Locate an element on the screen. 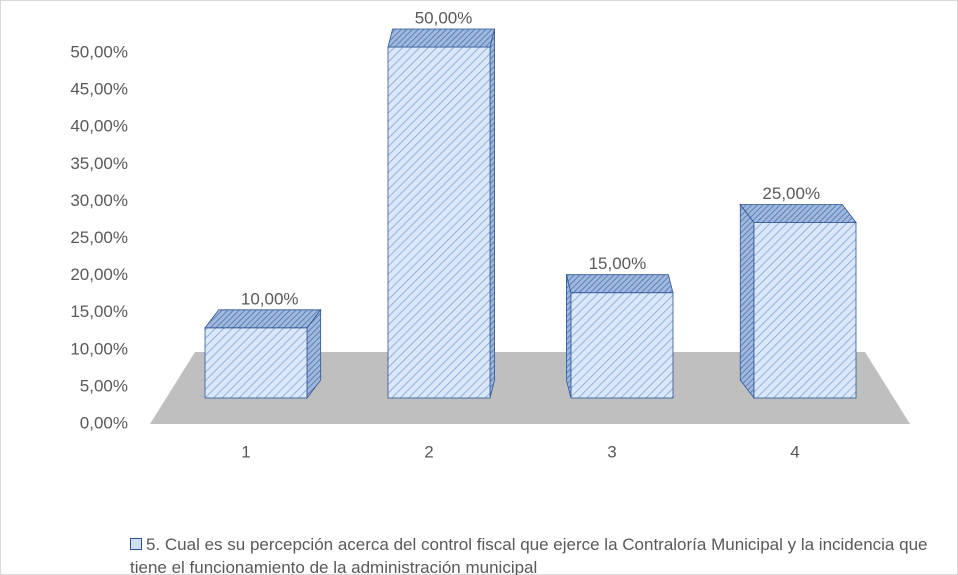 The height and width of the screenshot is (575, 958). data-label: 10,00% is located at coordinates (270, 298).